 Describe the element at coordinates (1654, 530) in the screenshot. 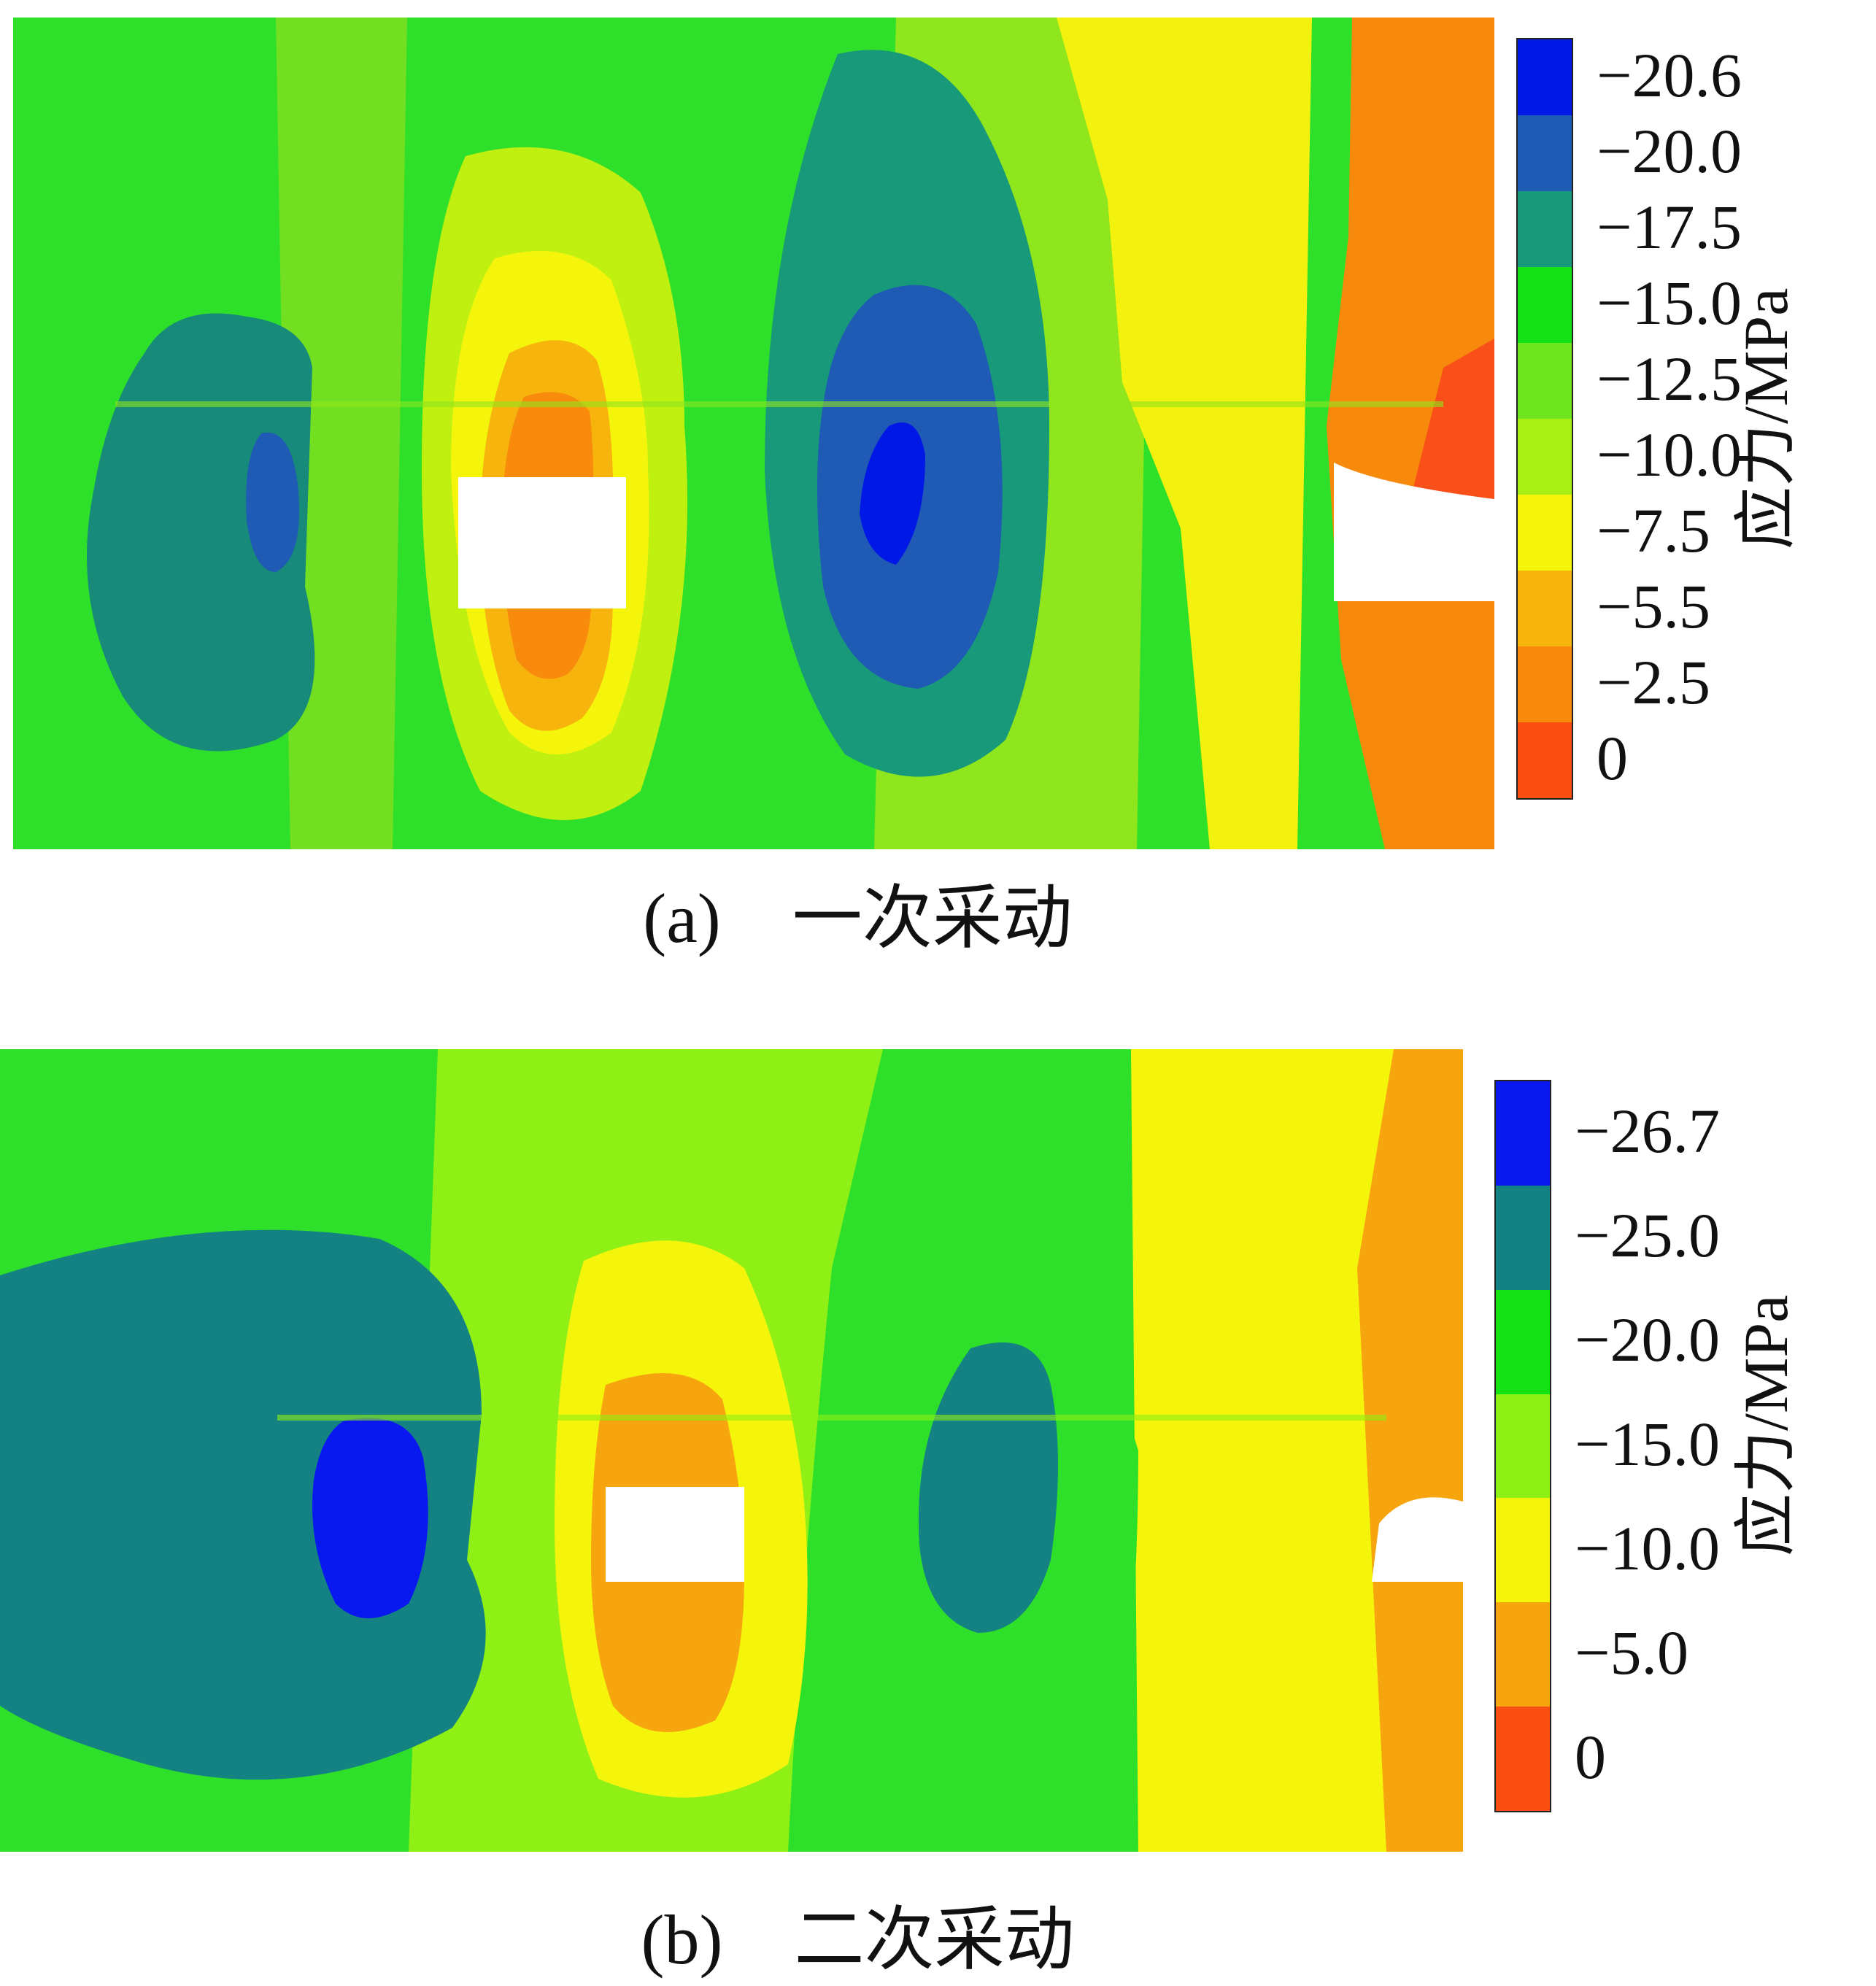

I see `colorbar-tick-label: −7.5` at that location.